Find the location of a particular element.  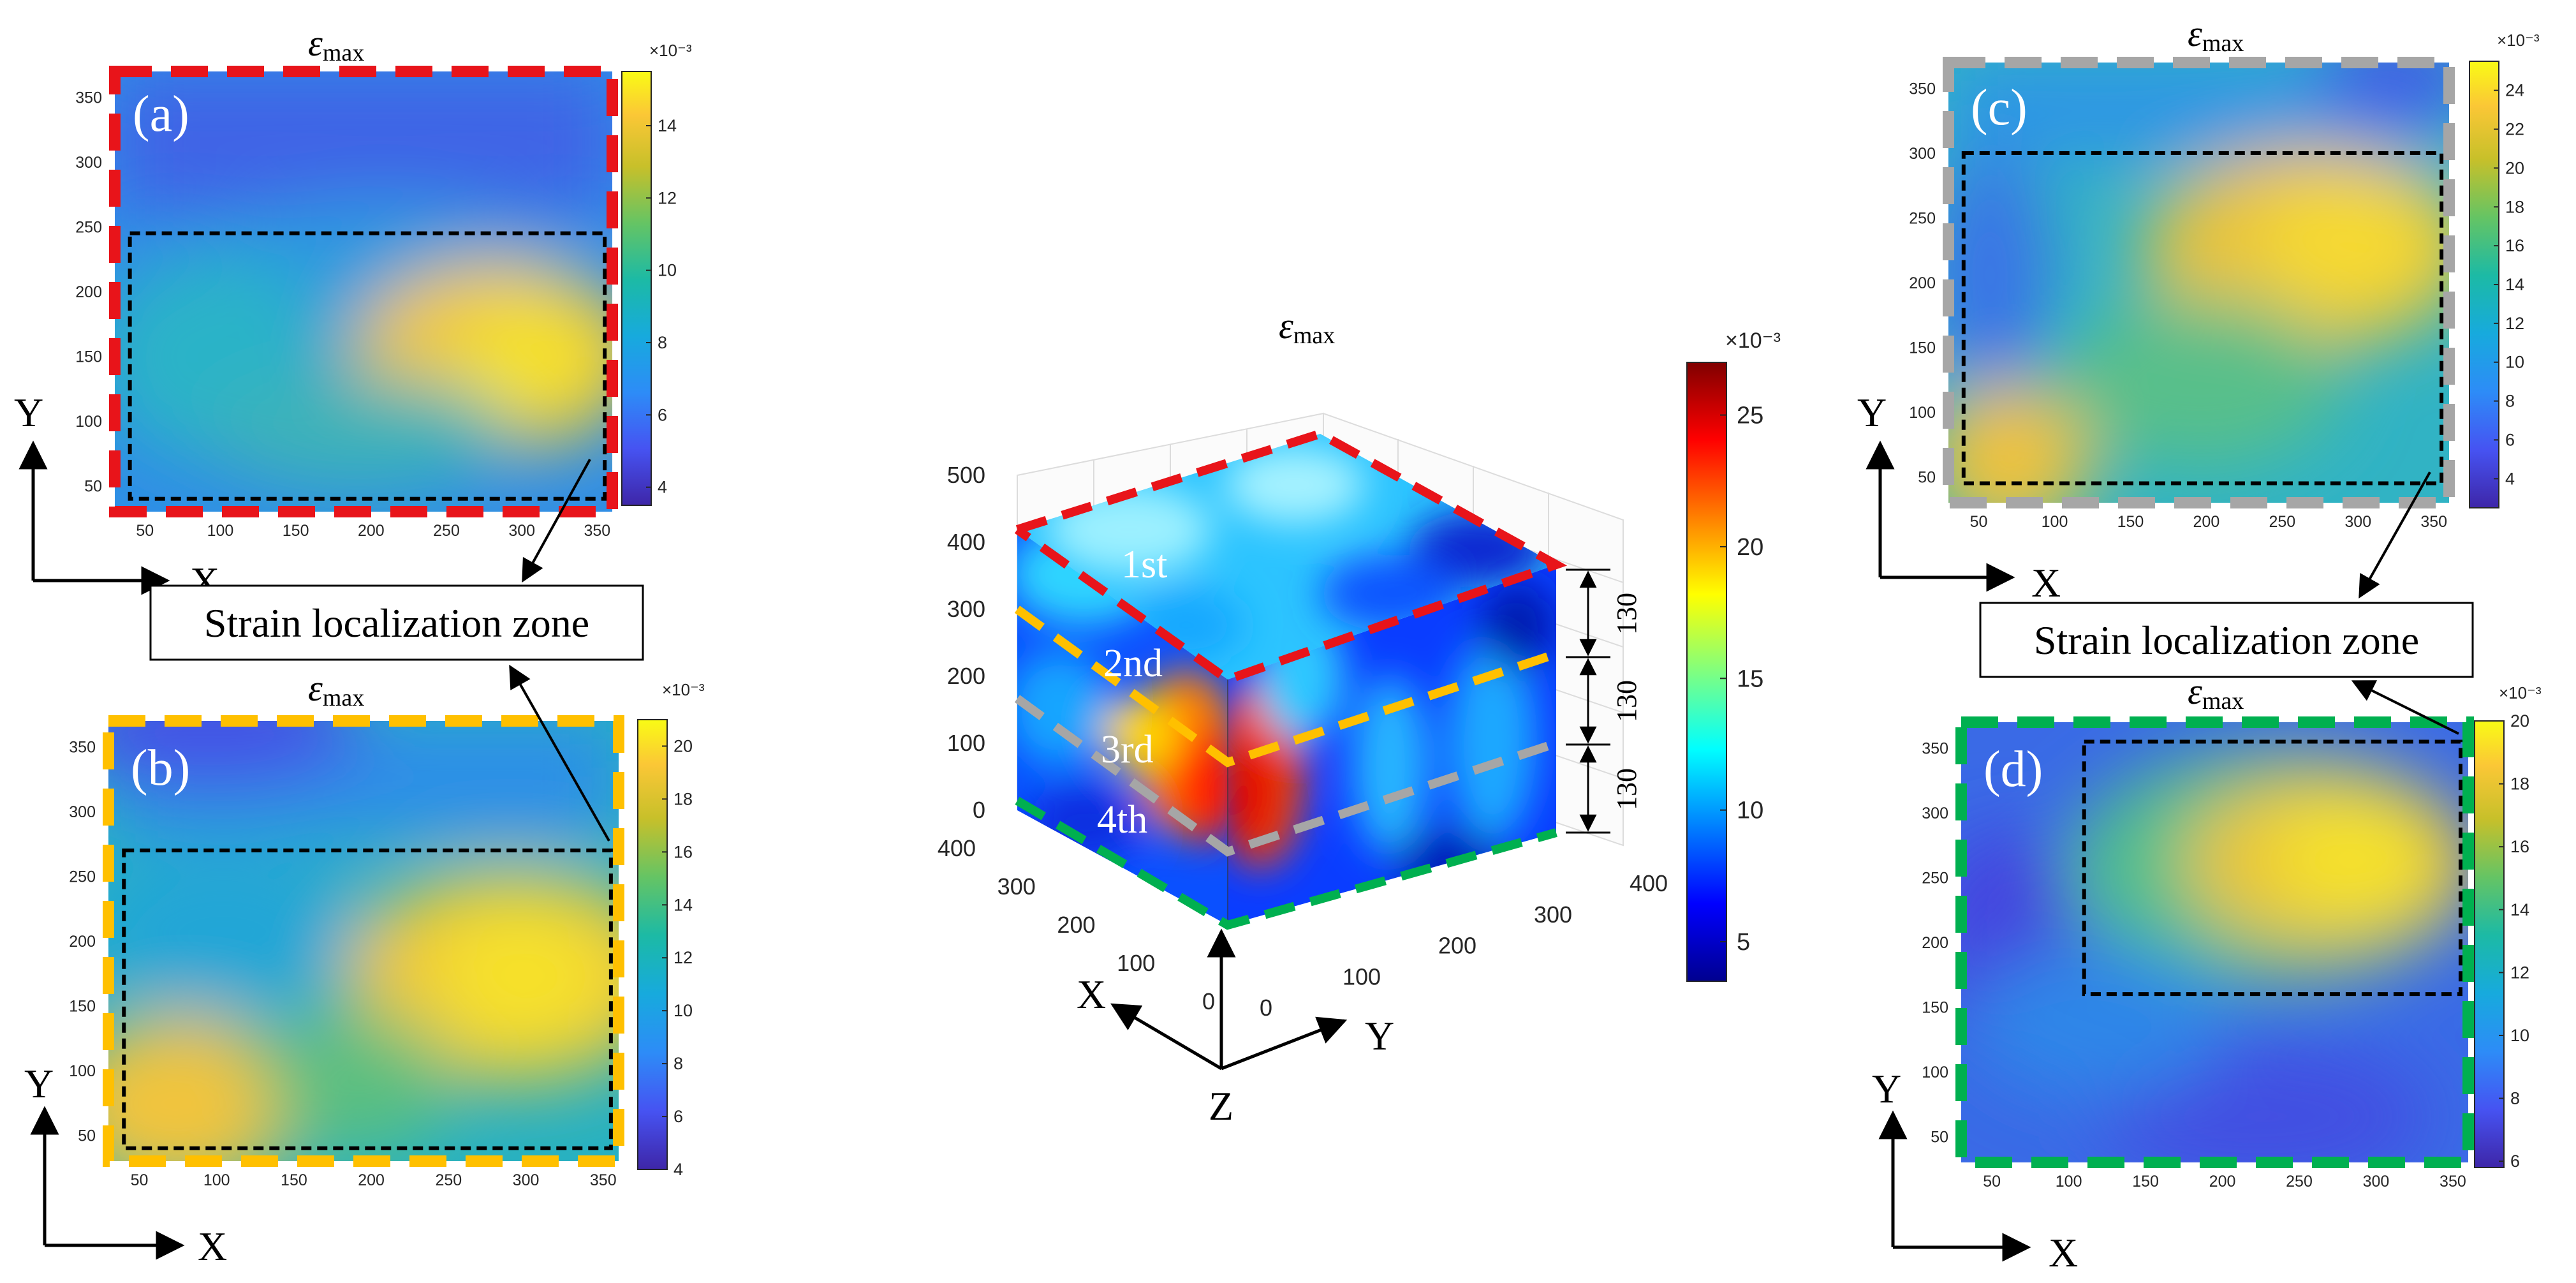

y-tick-label: 0 is located at coordinates (1266, 1008).